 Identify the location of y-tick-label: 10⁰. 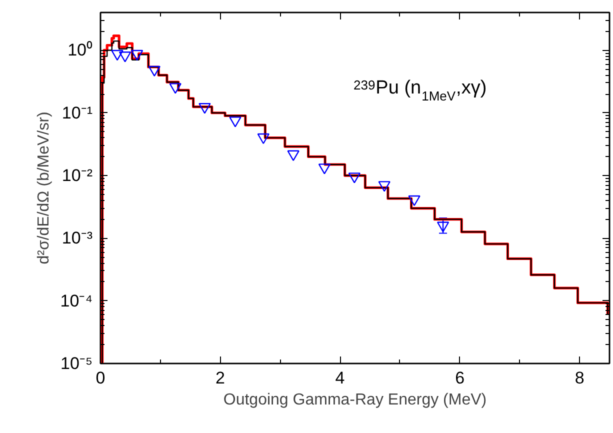
(80, 50).